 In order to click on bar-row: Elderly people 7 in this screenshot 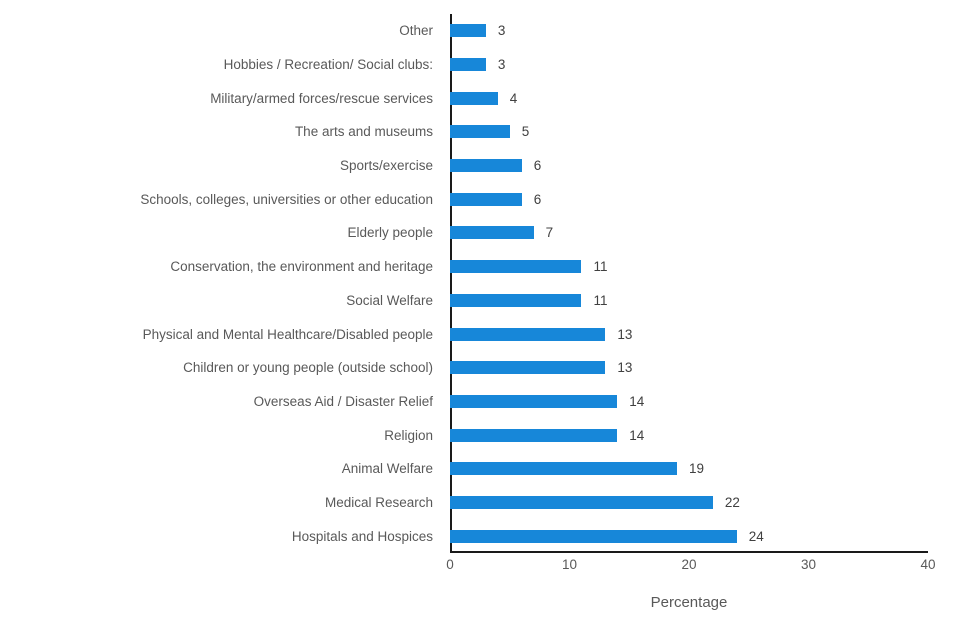, I will do `click(464, 233)`.